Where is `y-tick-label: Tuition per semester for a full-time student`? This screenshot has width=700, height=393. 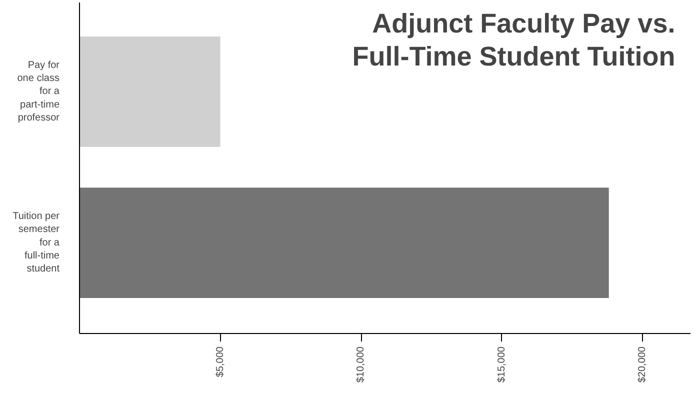
y-tick-label: Tuition per semester for a full-time student is located at coordinates (36, 242).